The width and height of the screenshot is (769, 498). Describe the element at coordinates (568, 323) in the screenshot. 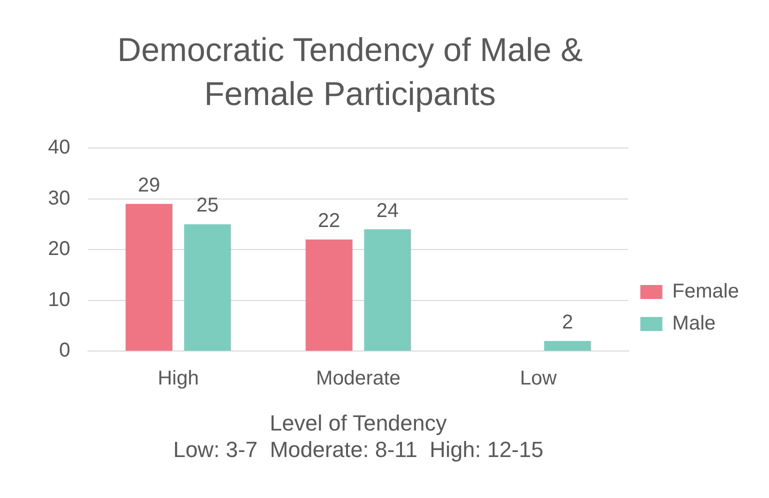

I see `data-label: 2` at that location.